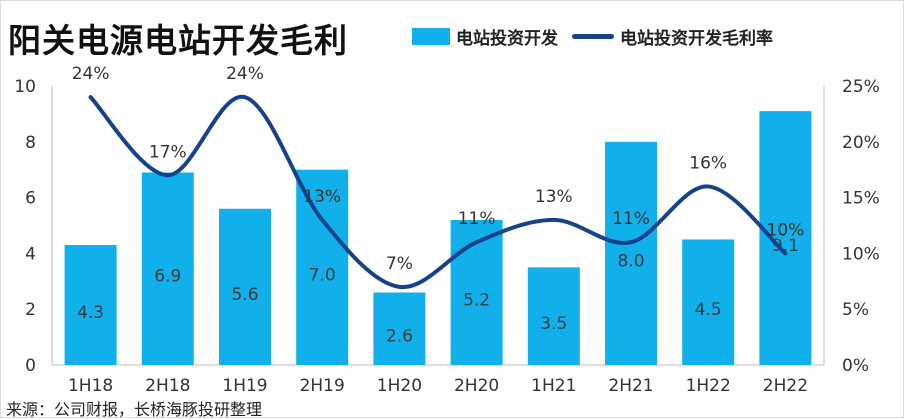 The height and width of the screenshot is (420, 904). Describe the element at coordinates (861, 87) in the screenshot. I see `y-right-tick-label: 25%` at that location.